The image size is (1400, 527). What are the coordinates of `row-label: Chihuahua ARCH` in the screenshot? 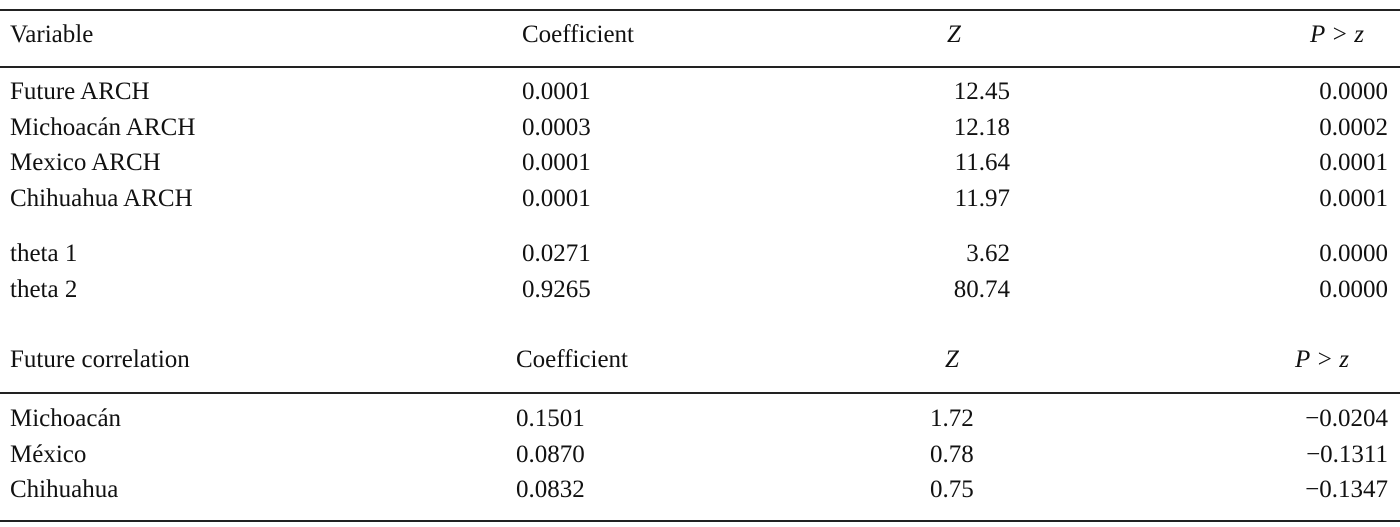 It's located at (101, 198).